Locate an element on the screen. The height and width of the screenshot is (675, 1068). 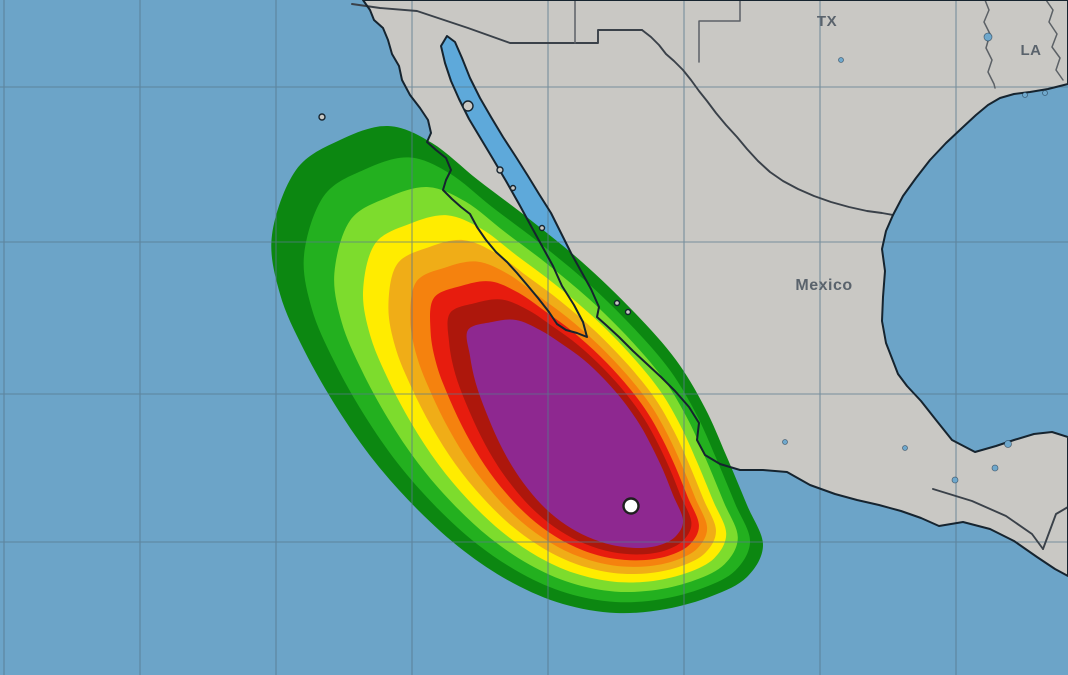
region-label-tx: TX is located at coordinates (827, 21).